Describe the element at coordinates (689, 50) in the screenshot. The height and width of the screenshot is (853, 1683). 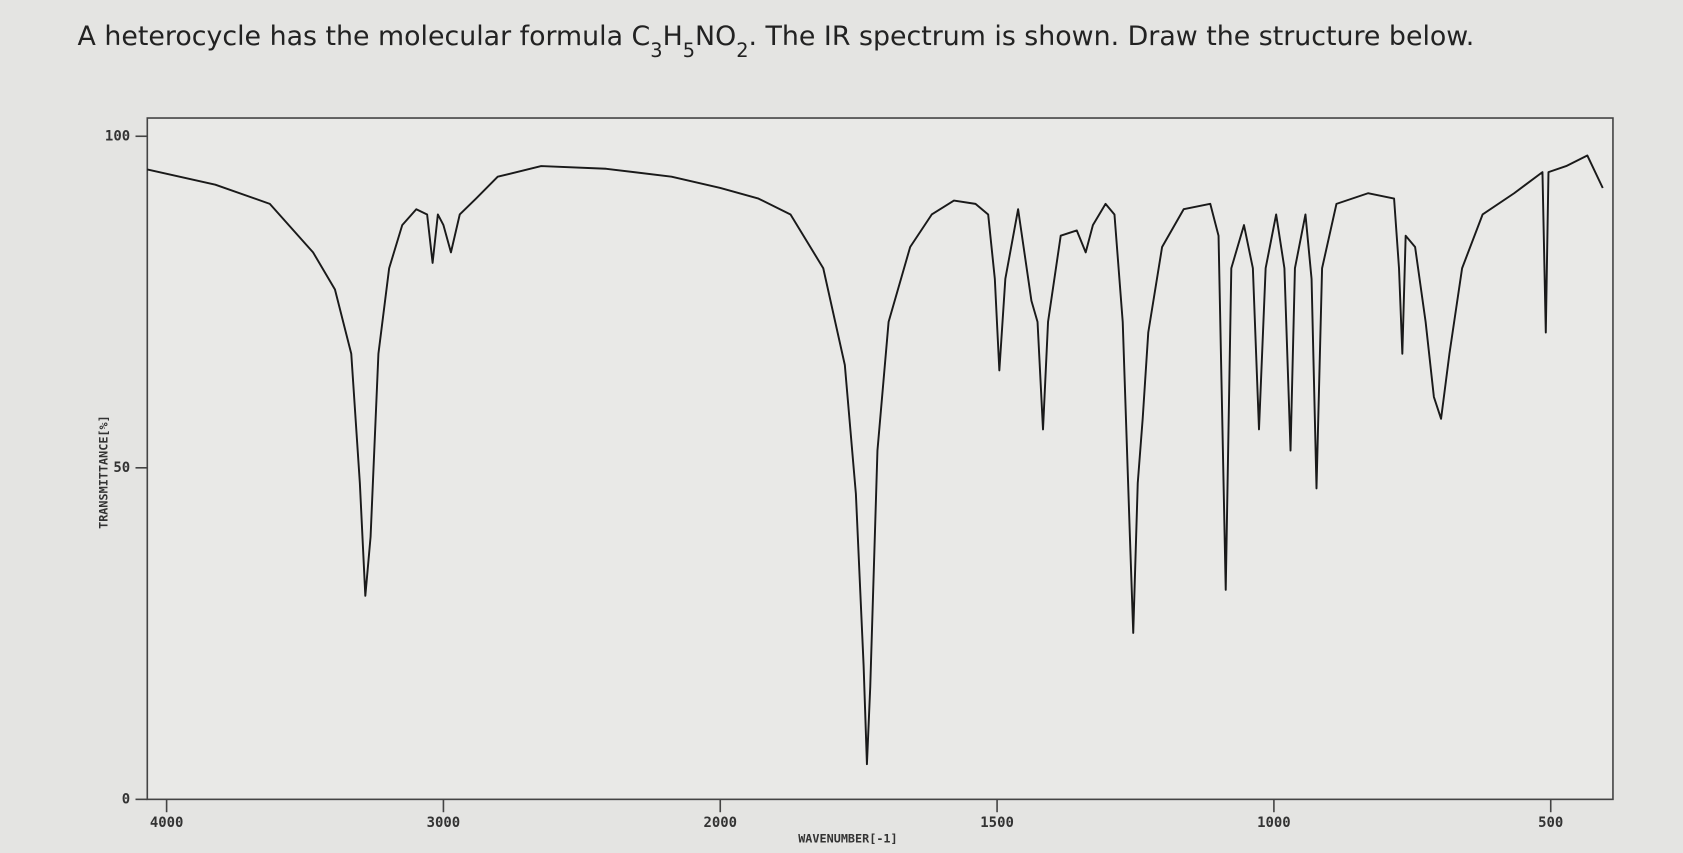
I see `subscript: 5` at that location.